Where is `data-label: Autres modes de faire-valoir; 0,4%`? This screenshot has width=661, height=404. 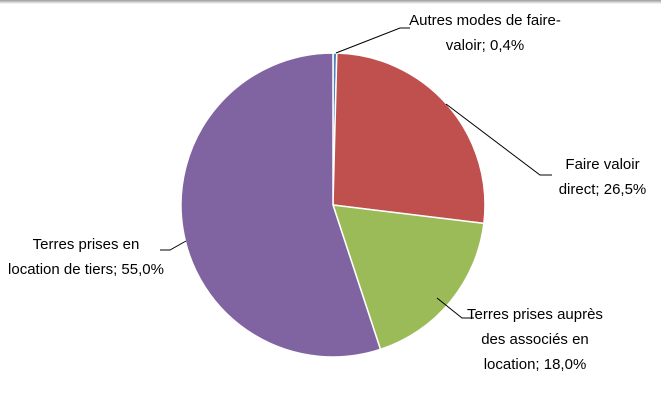 data-label: Autres modes de faire-valoir; 0,4% is located at coordinates (485, 33).